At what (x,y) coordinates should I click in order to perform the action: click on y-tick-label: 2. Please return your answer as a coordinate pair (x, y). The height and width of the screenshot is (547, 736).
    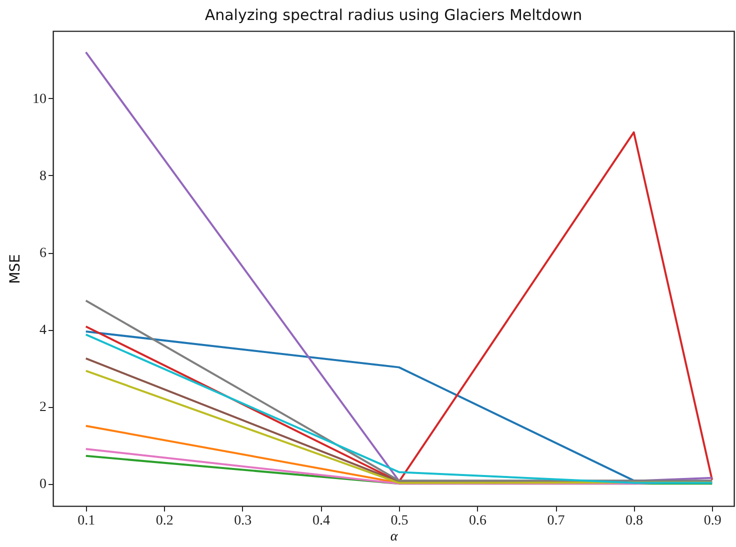
    Looking at the image, I should click on (43, 408).